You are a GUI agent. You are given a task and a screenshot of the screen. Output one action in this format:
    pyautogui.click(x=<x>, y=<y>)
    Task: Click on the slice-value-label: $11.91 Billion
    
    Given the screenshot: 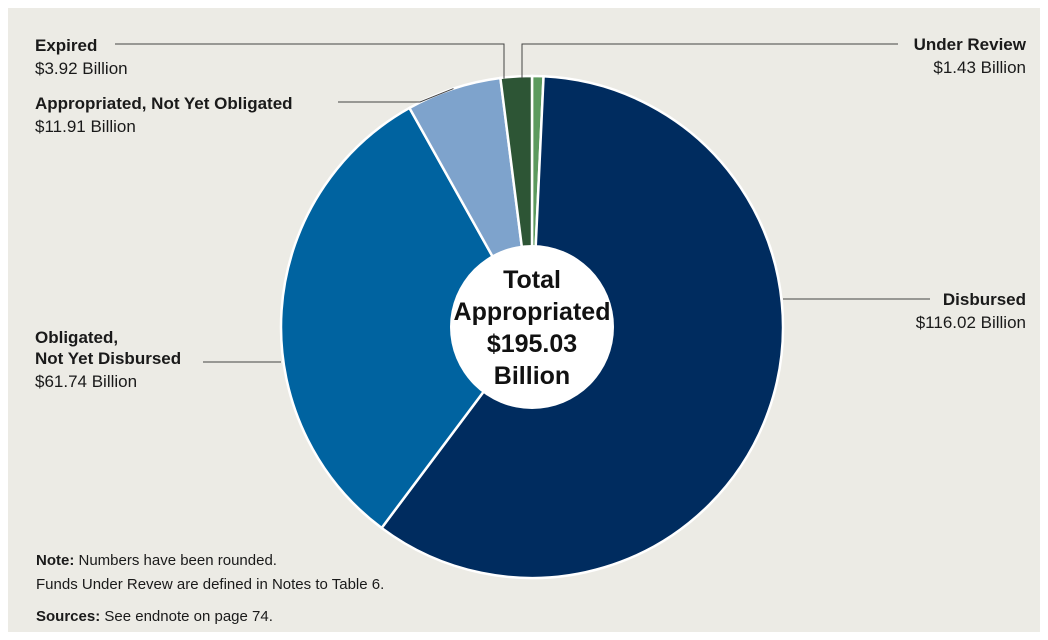 What is the action you would take?
    pyautogui.click(x=85, y=126)
    